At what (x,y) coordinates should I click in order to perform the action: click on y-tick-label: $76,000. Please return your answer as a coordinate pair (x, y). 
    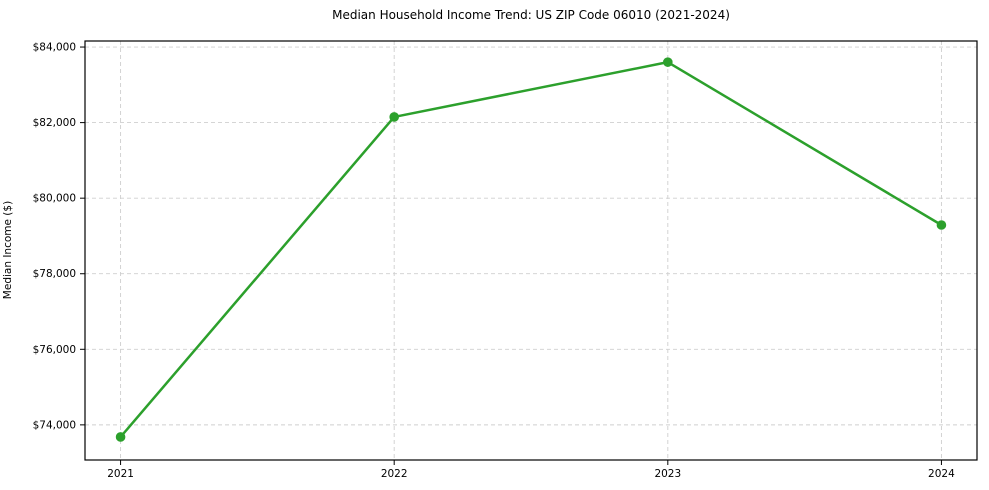
    Looking at the image, I should click on (54, 350).